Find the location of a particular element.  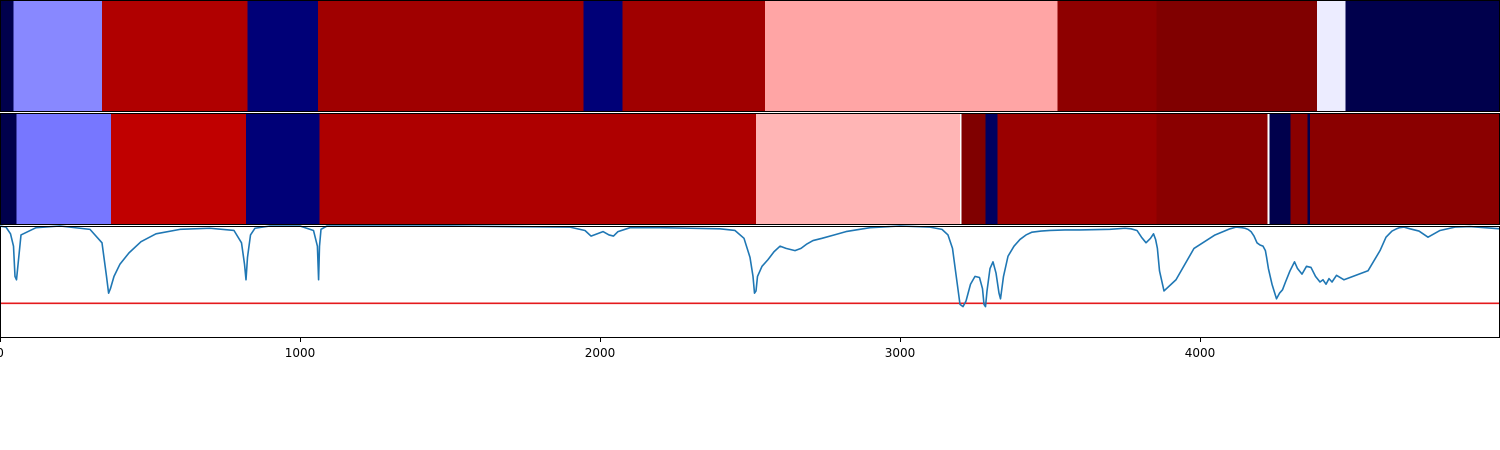

x-tick-label-2000: 2000 is located at coordinates (600, 353).